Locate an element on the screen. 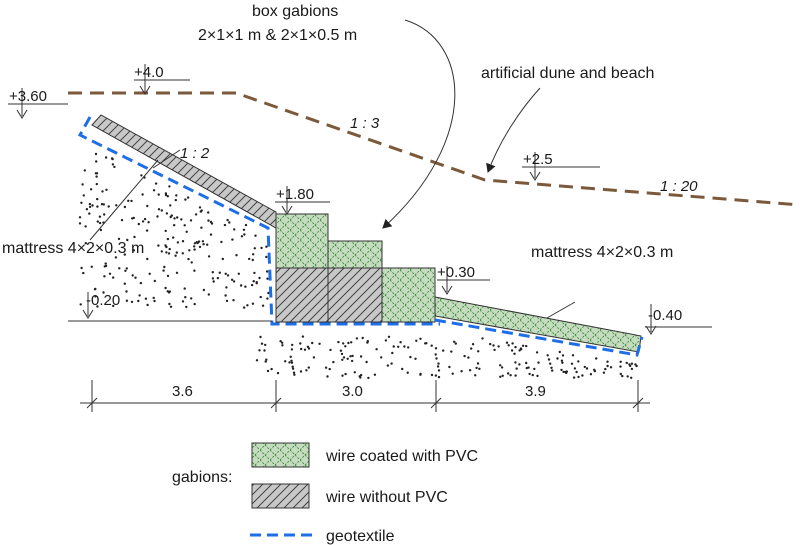  mattress-right-leader is located at coordinates (561, 310).